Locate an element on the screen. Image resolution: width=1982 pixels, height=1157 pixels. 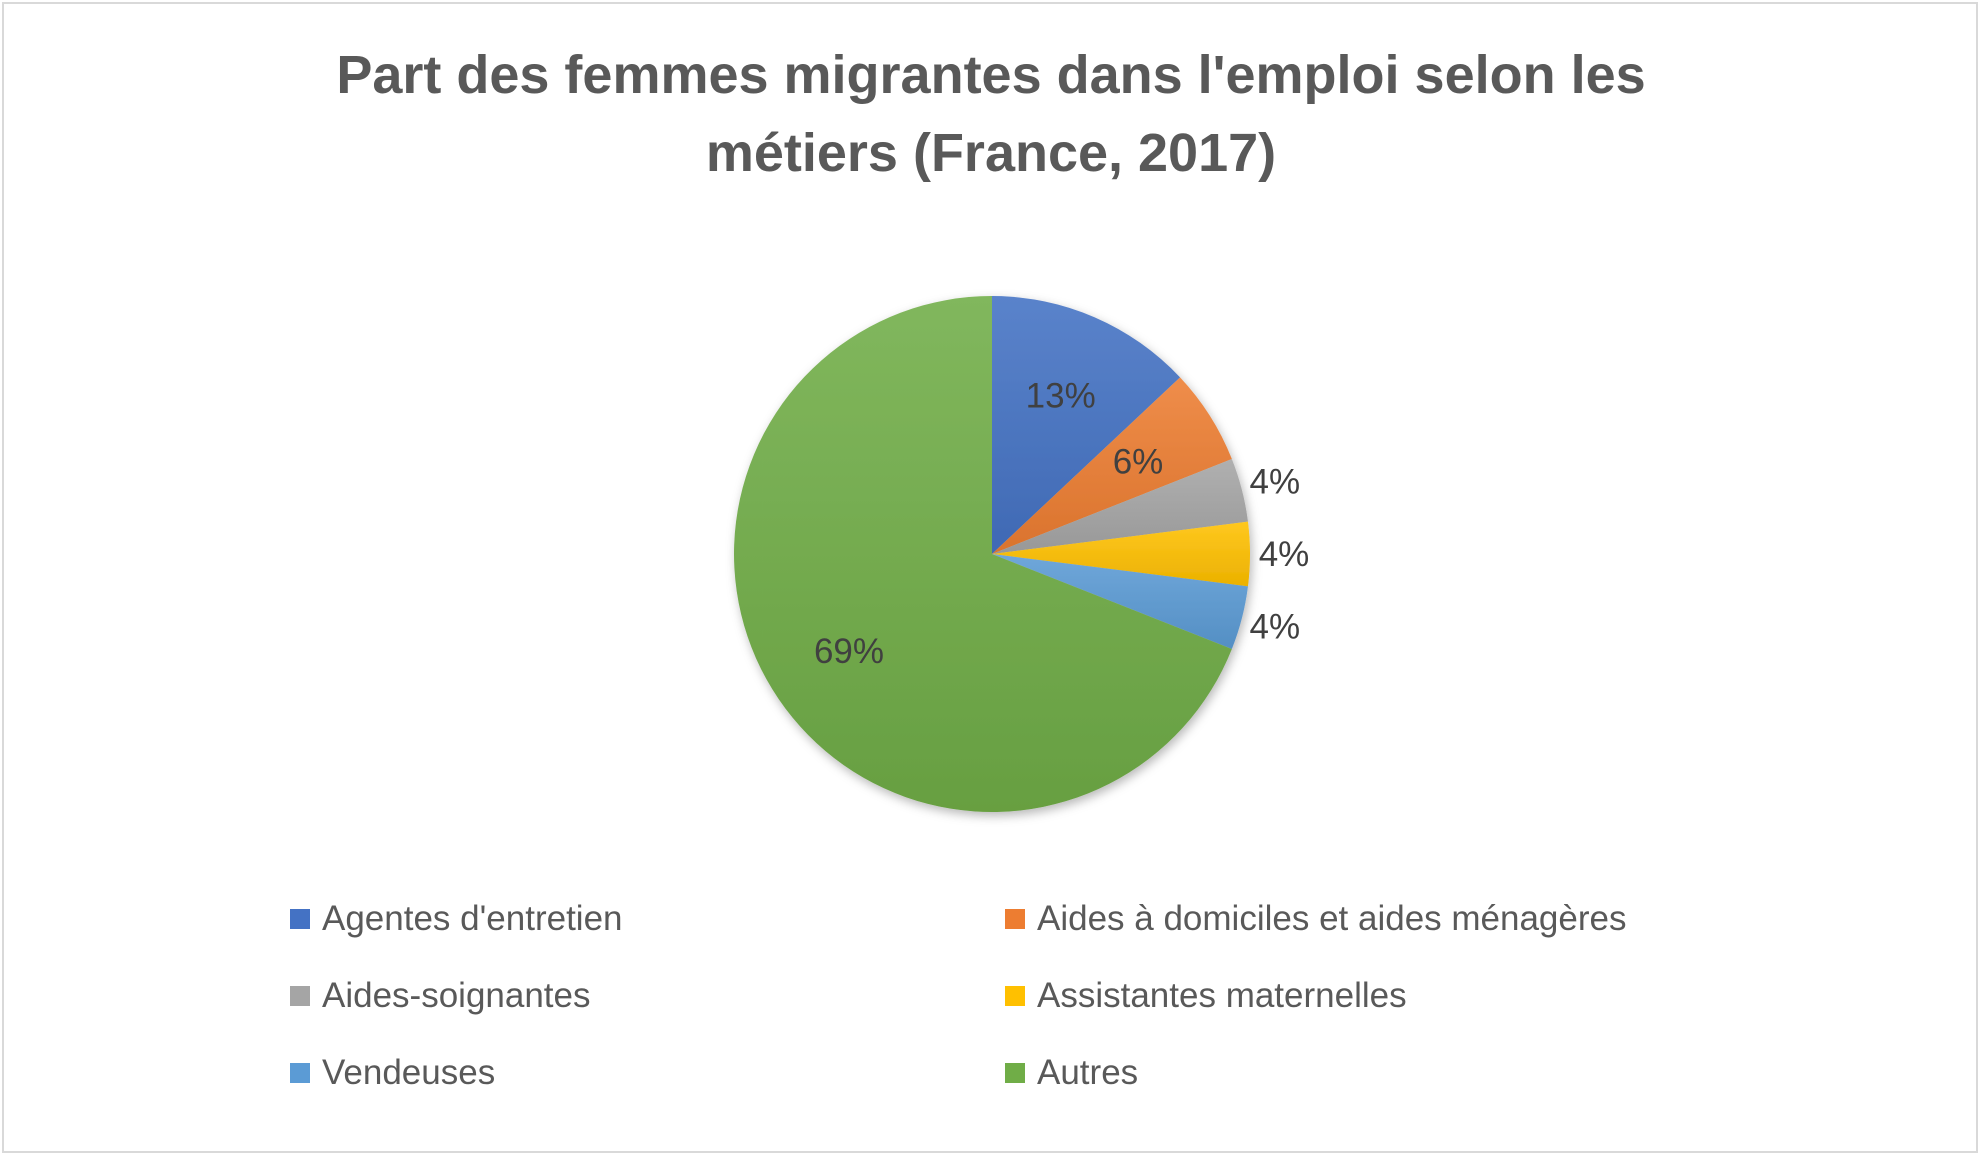
legend-label: Vendeuses is located at coordinates (409, 1072).